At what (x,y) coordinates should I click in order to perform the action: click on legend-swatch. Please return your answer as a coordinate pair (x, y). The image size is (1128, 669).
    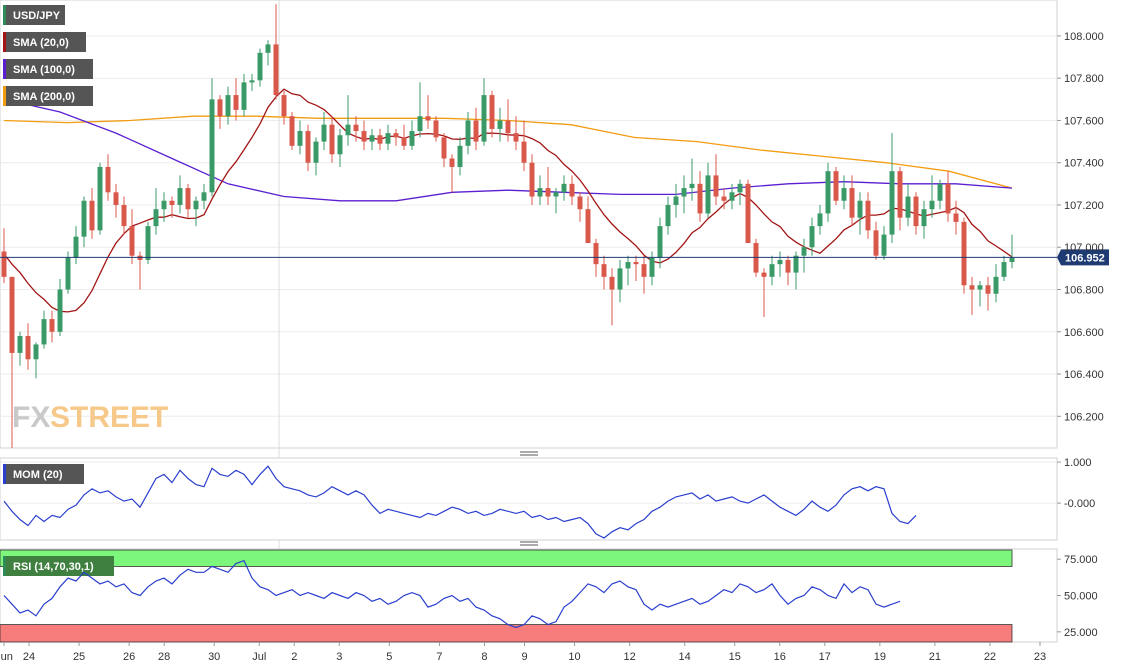
    Looking at the image, I should click on (4, 69).